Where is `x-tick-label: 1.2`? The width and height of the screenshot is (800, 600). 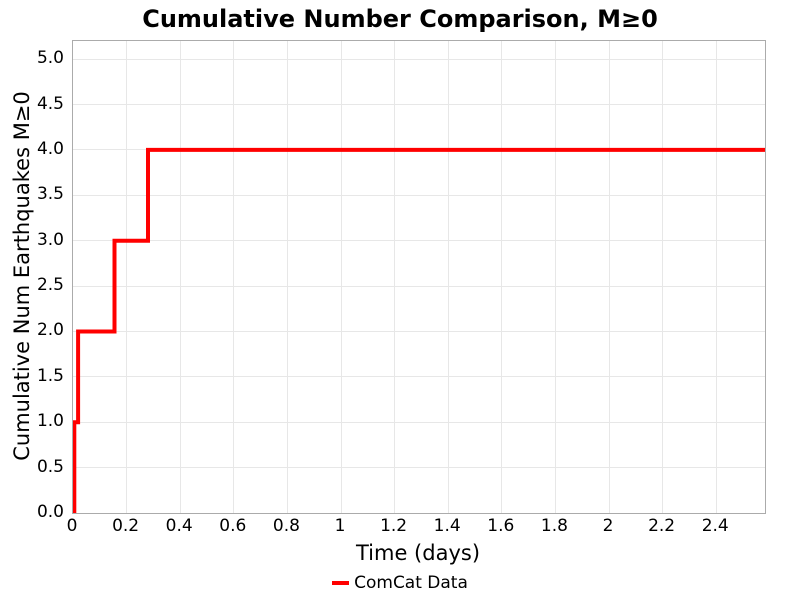 x-tick-label: 1.2 is located at coordinates (394, 526).